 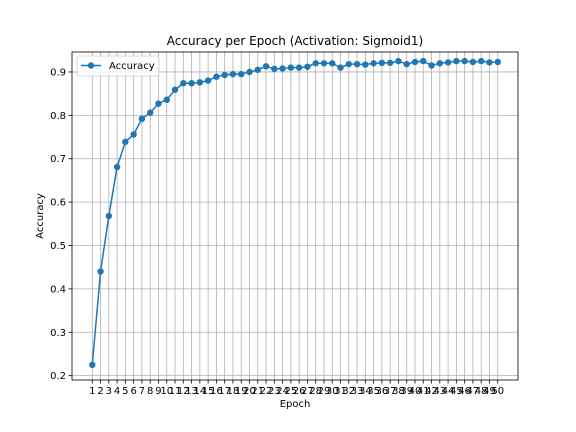 I want to click on x-tick-label: 19, so click(x=241, y=391).